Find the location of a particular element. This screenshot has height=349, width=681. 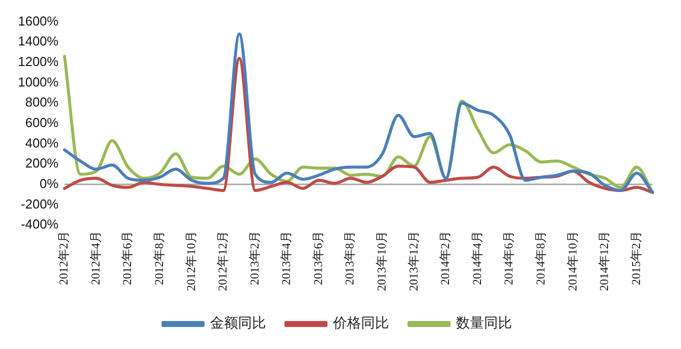

y-tick-label: 600% is located at coordinates (42, 122).